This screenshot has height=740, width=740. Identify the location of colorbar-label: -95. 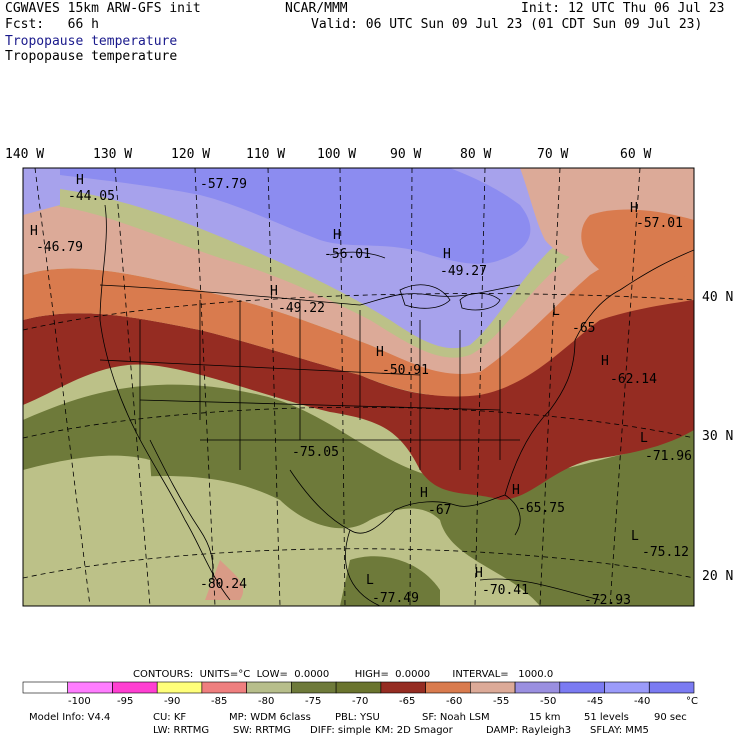
(125, 701).